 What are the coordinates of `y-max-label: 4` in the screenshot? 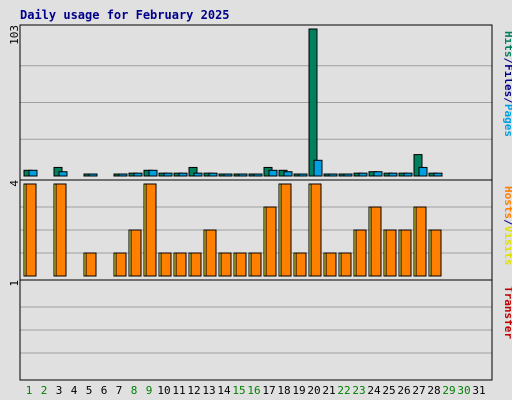 It's located at (14, 183).